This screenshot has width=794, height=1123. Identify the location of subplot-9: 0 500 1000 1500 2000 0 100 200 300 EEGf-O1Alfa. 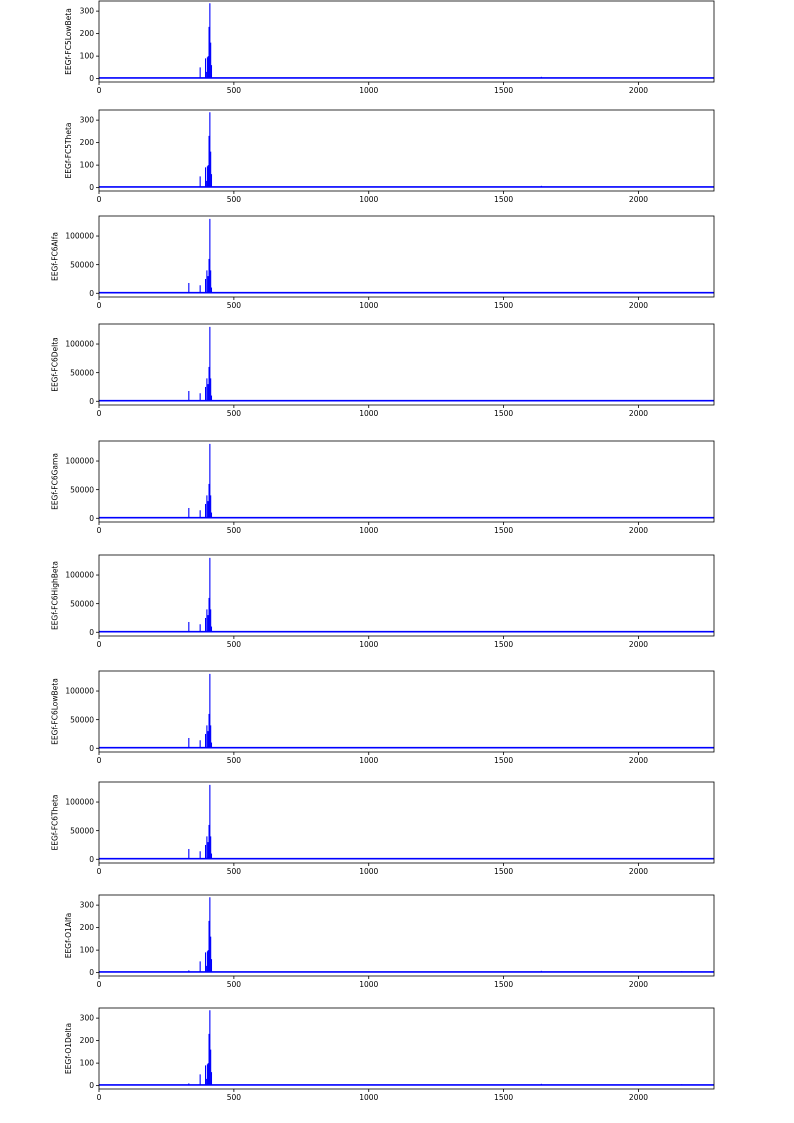
(389, 941).